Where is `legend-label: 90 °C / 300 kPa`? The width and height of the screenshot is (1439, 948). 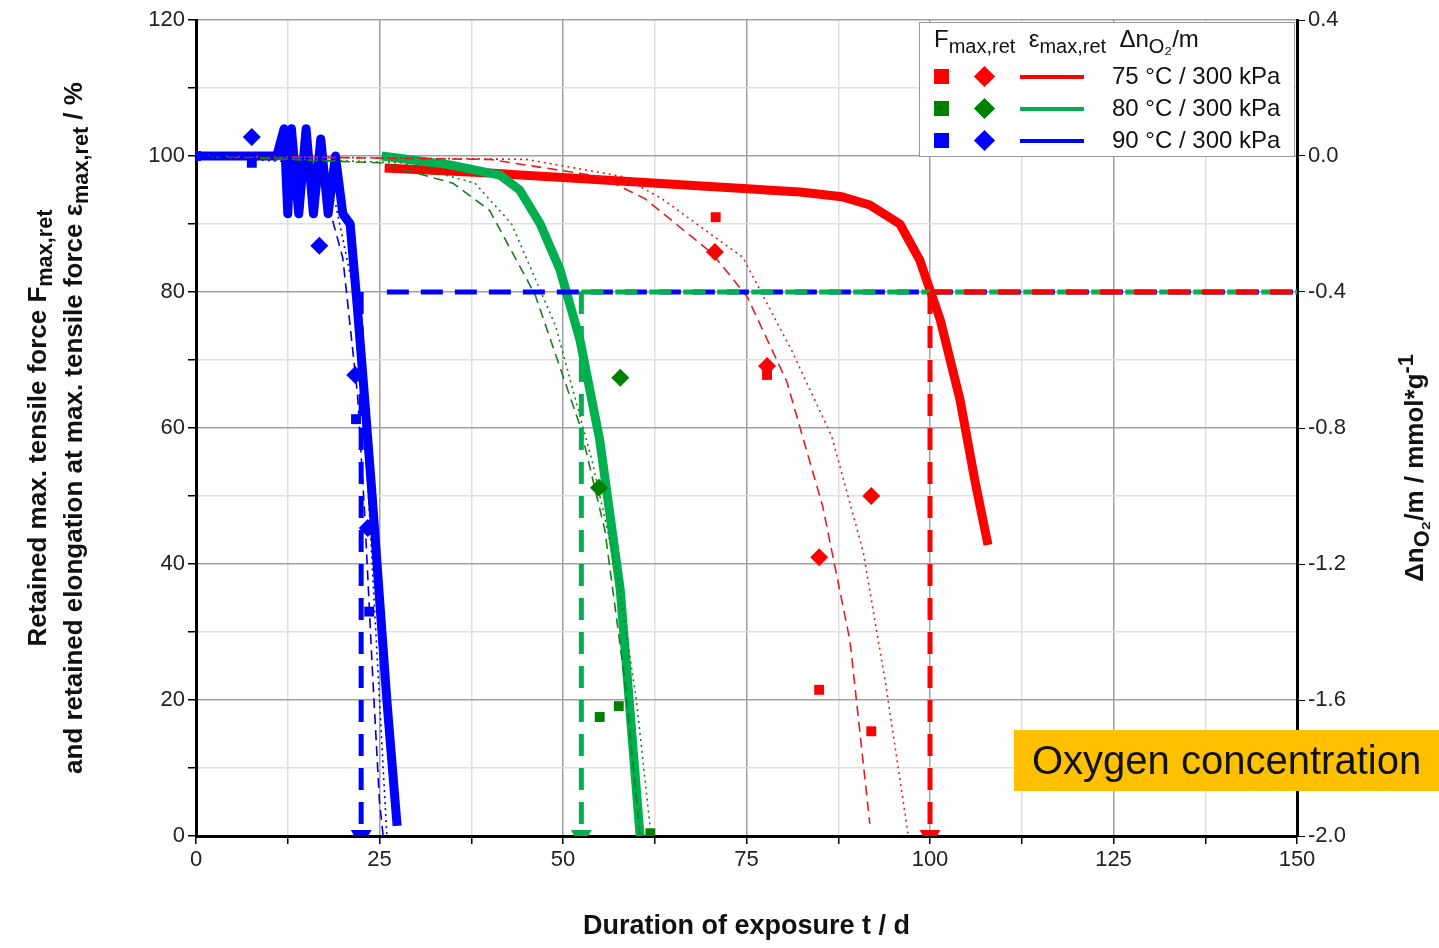 legend-label: 90 °C / 300 kPa is located at coordinates (1196, 139).